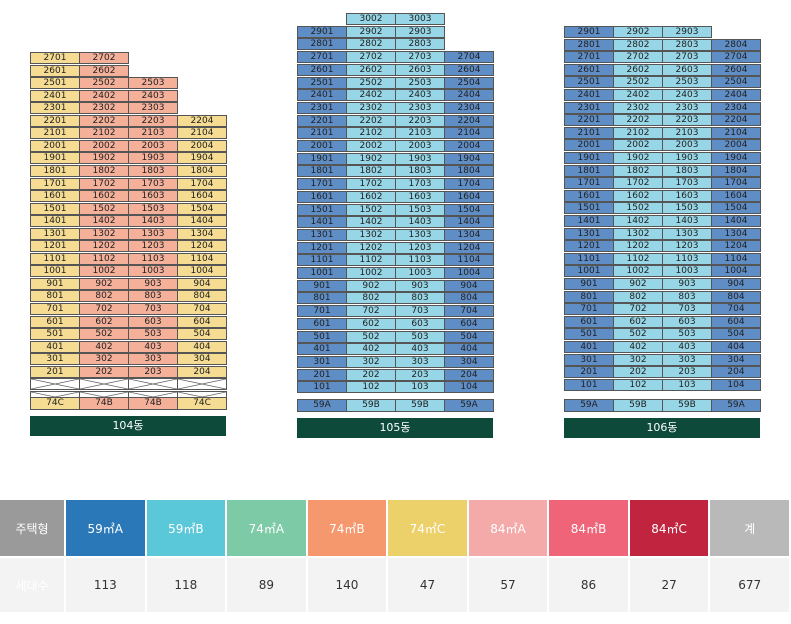  Describe the element at coordinates (322, 120) in the screenshot. I see `unit-cell: 2201` at that location.